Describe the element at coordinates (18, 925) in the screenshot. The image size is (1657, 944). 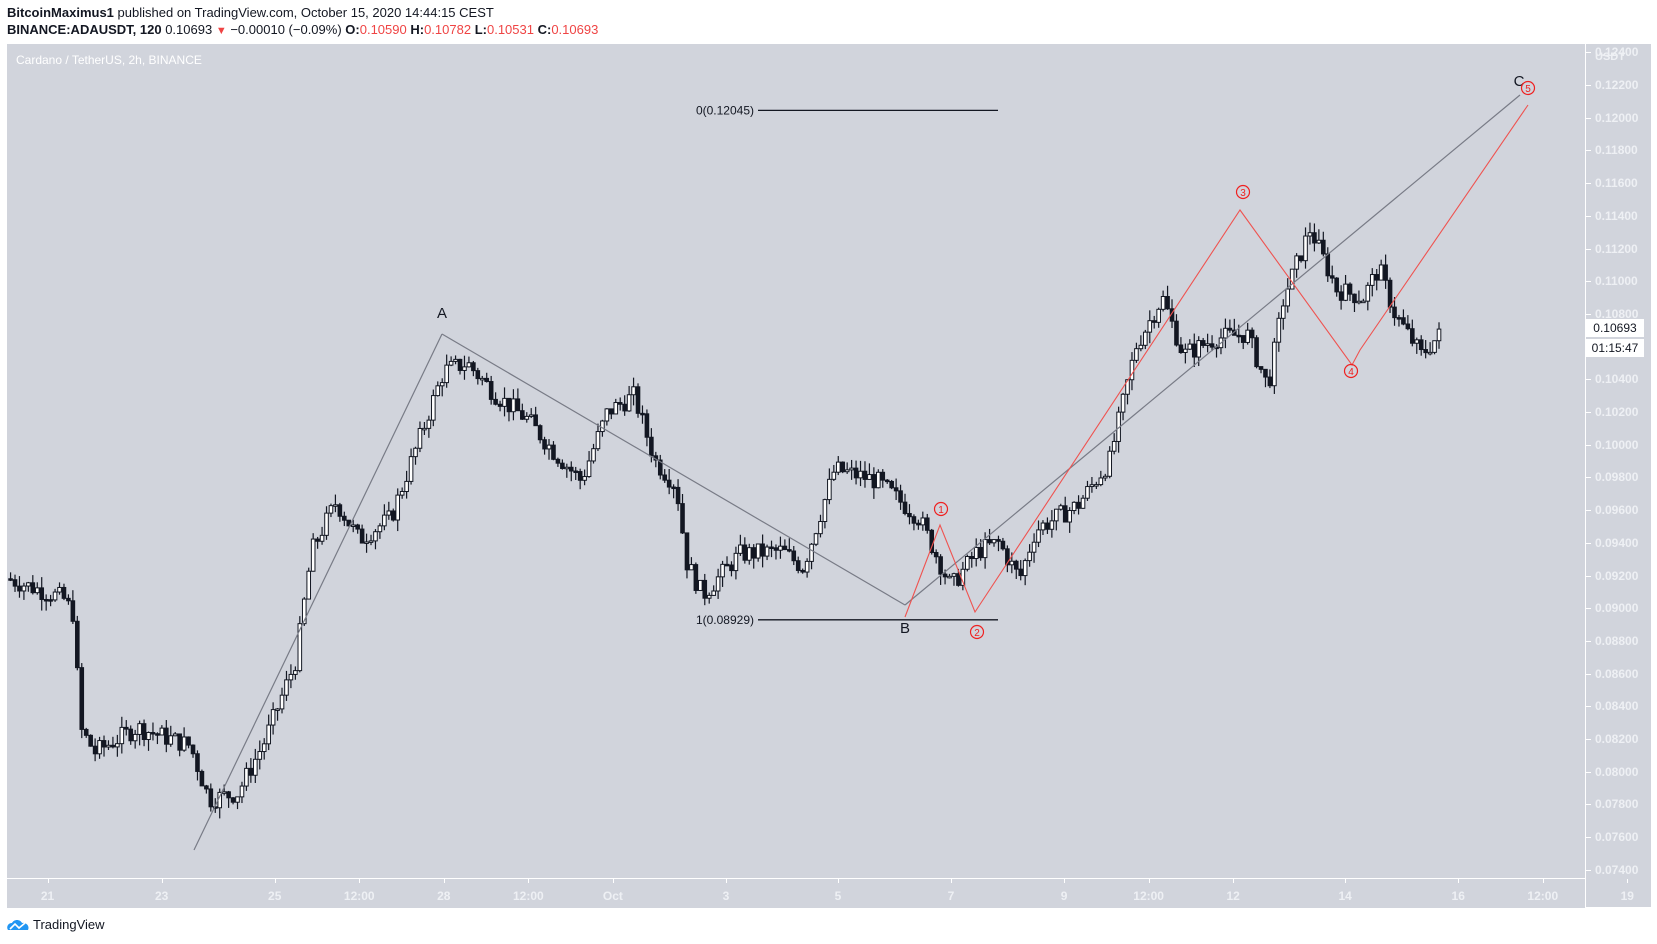
I see `tradingview-logo-icon` at that location.